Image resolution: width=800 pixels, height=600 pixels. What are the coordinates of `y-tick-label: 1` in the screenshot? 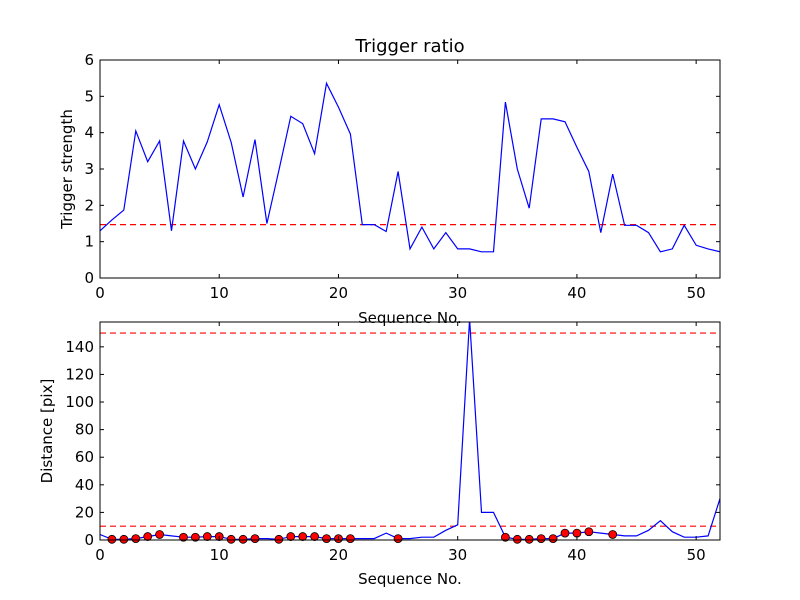 It's located at (89, 242).